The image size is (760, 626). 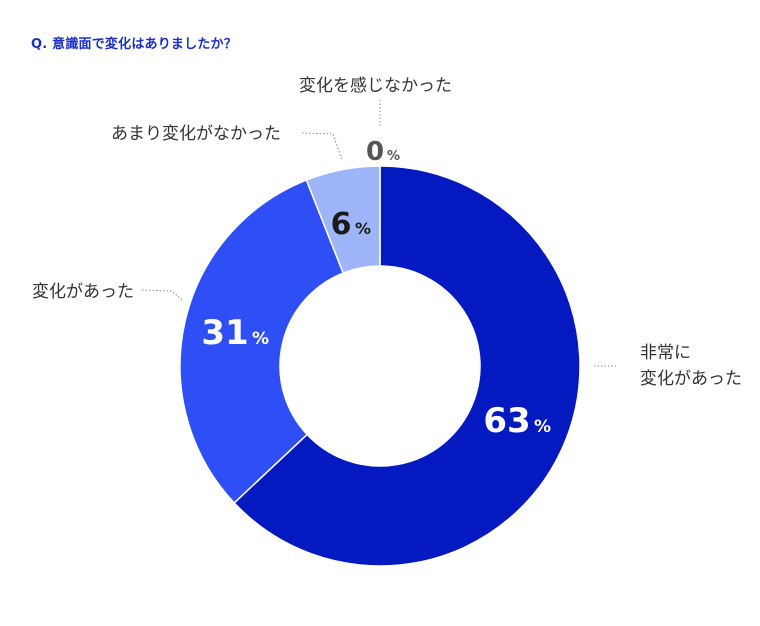 What do you see at coordinates (542, 427) in the screenshot?
I see `percent-sign-very-changed: %` at bounding box center [542, 427].